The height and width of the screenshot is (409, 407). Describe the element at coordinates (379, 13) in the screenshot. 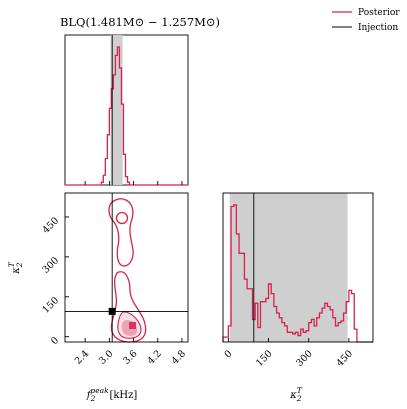

I see `legend-posterior-label: Posterior` at that location.